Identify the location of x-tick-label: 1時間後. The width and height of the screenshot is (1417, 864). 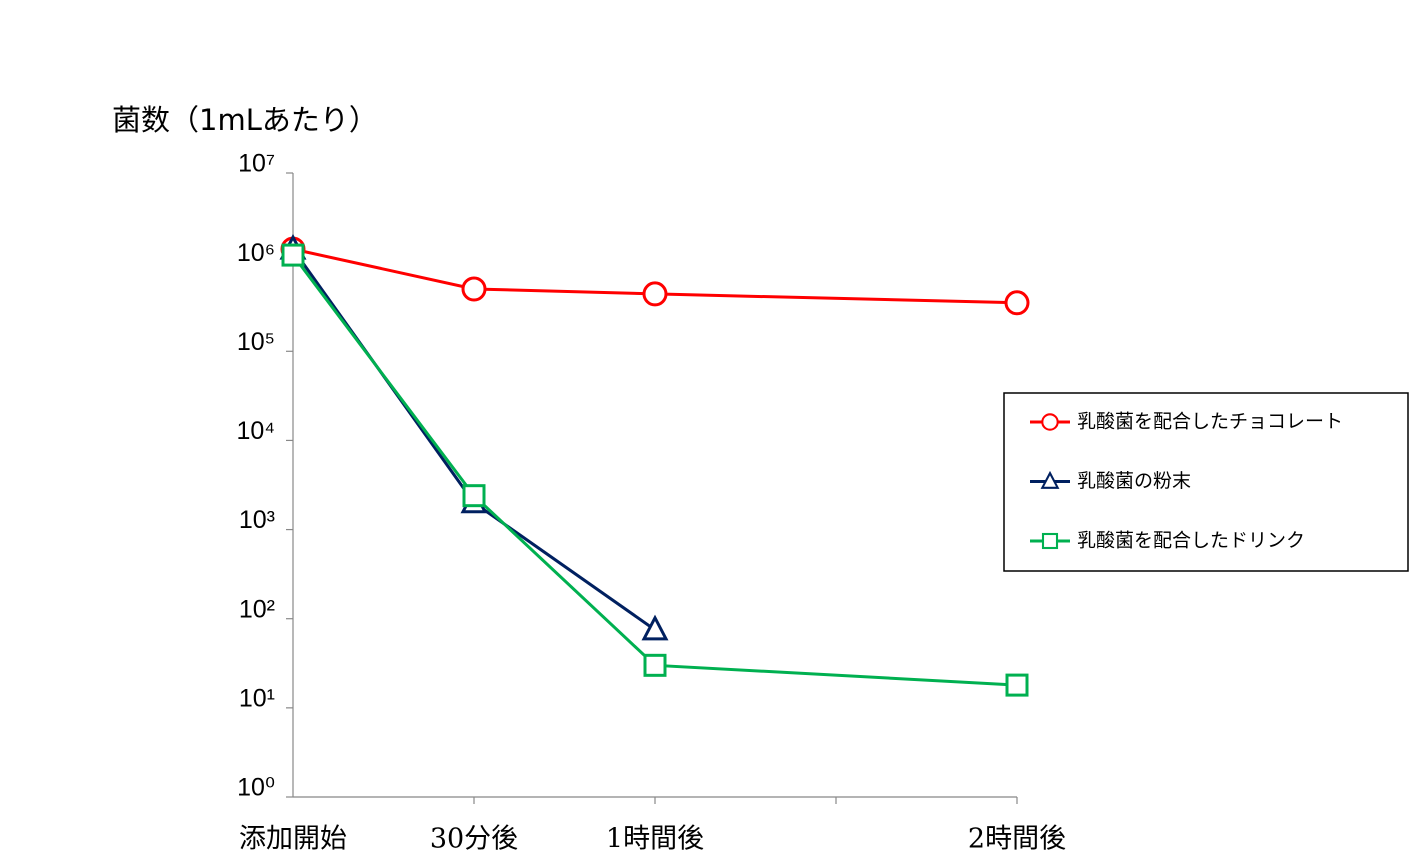
(655, 839).